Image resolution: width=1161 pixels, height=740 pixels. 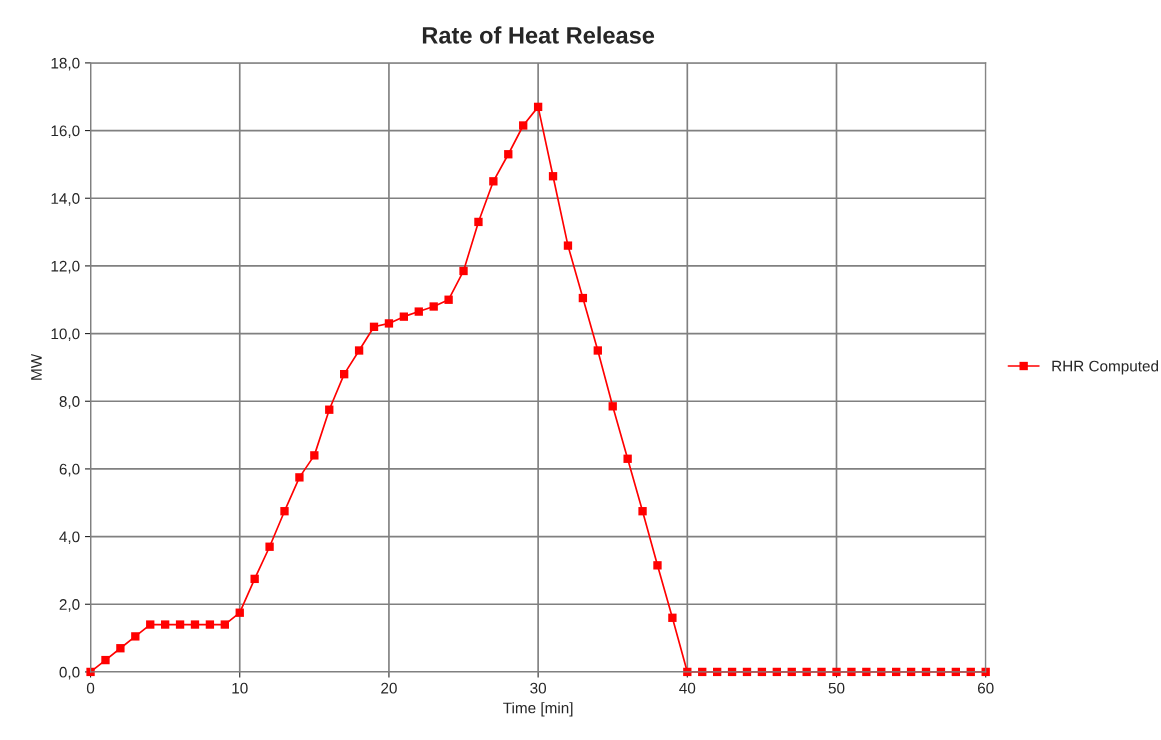 What do you see at coordinates (985, 688) in the screenshot?
I see `x-tick-label: 60` at bounding box center [985, 688].